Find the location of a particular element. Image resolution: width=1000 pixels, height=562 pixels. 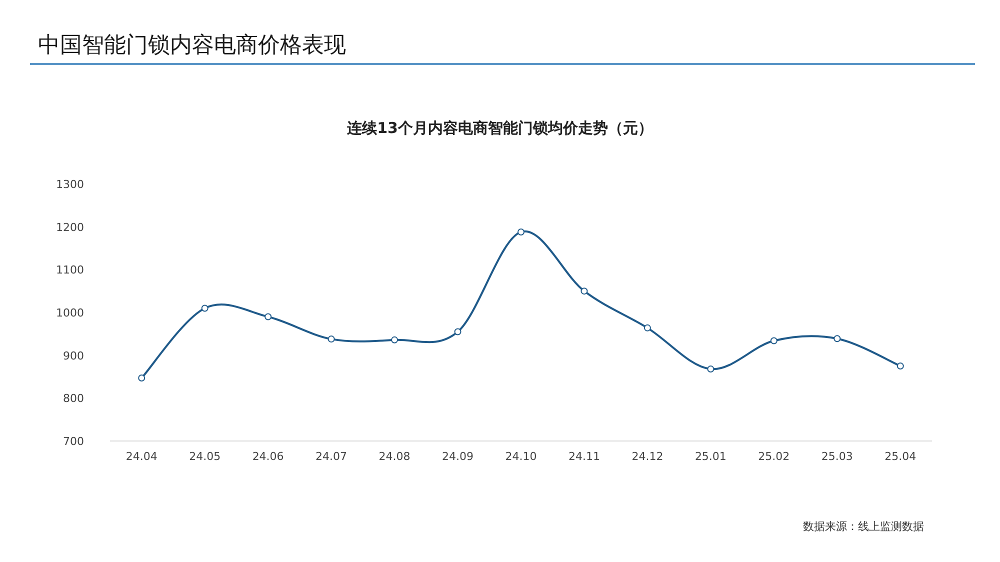

x-tick-label: 24.07 is located at coordinates (332, 456).